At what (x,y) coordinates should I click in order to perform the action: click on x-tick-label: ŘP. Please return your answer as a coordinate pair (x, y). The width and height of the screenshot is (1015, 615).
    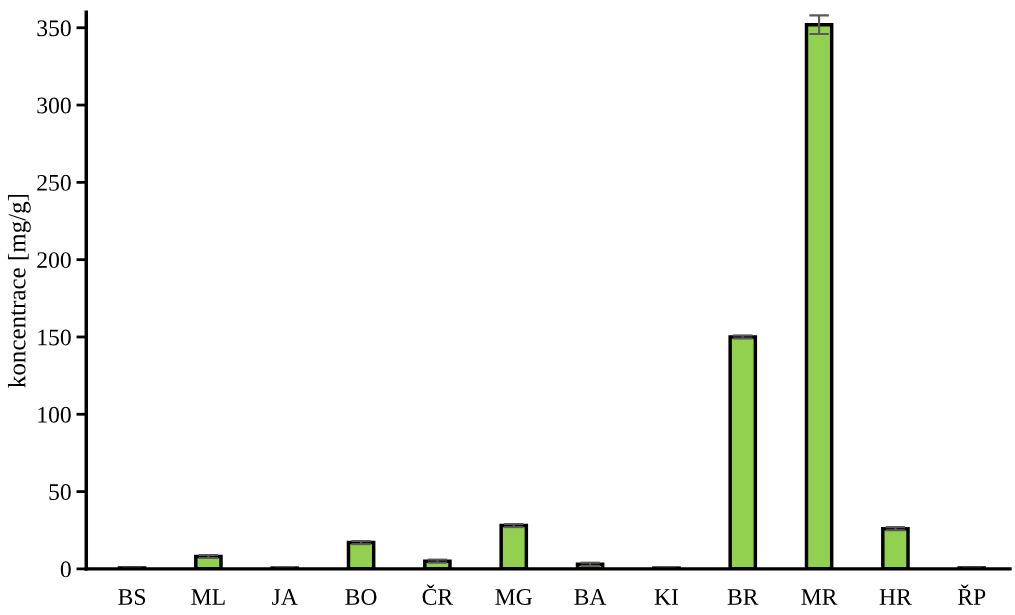
    Looking at the image, I should click on (972, 594).